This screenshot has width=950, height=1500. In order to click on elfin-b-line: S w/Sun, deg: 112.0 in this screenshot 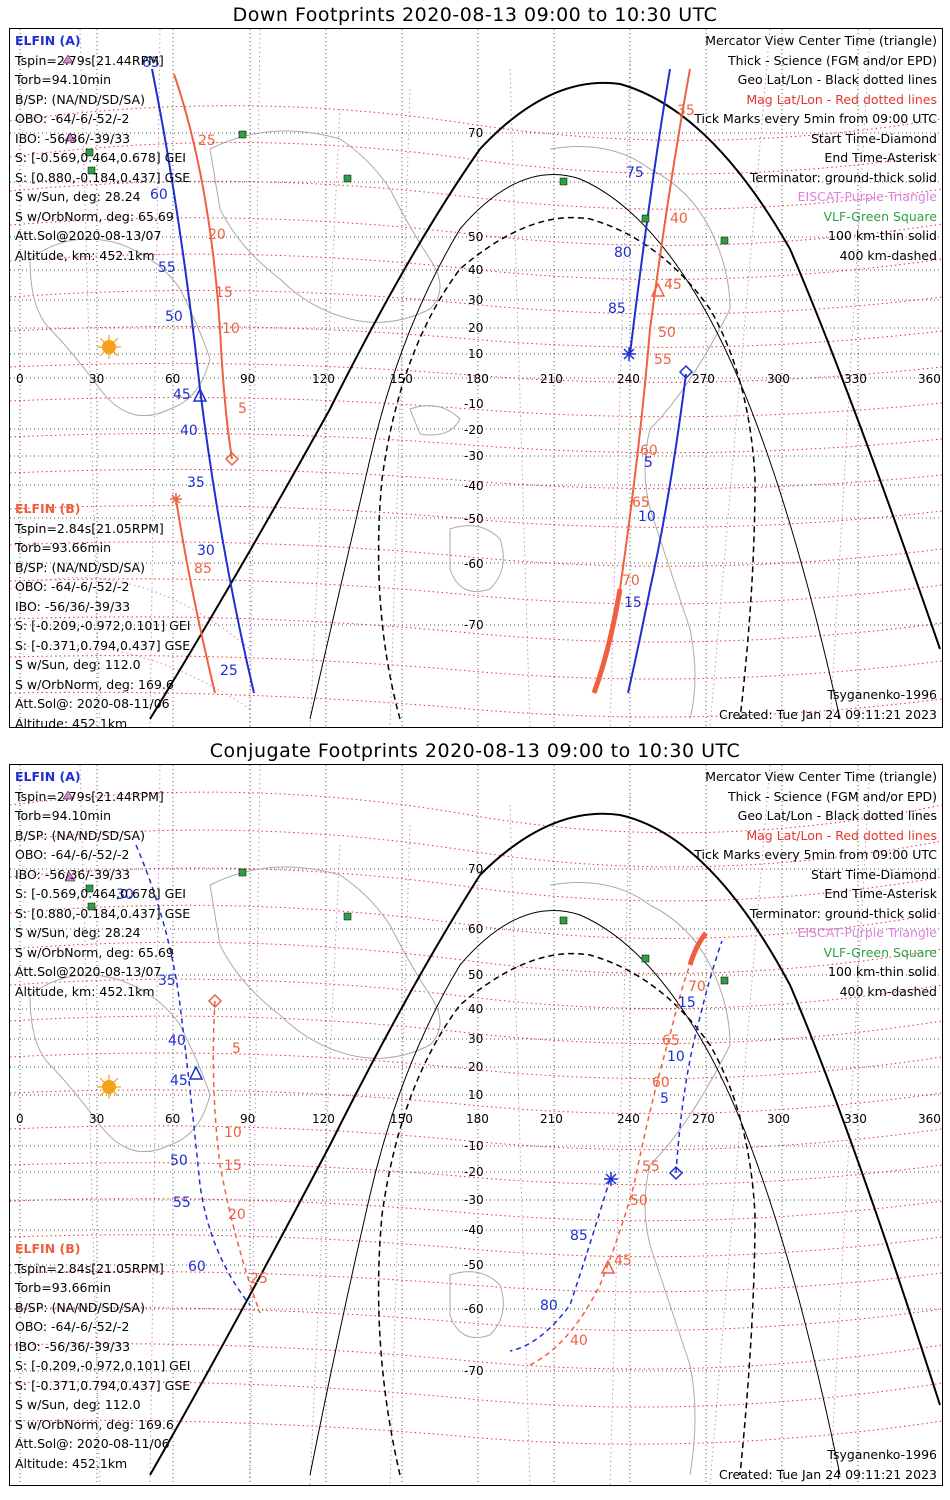, I will do `click(78, 1404)`.